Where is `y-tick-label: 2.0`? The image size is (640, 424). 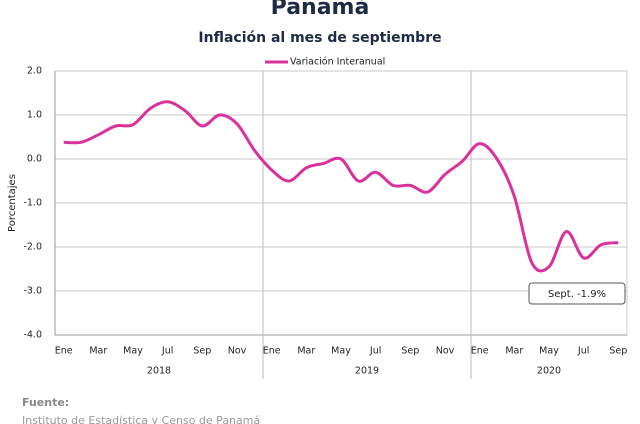 y-tick-label: 2.0 is located at coordinates (34, 71).